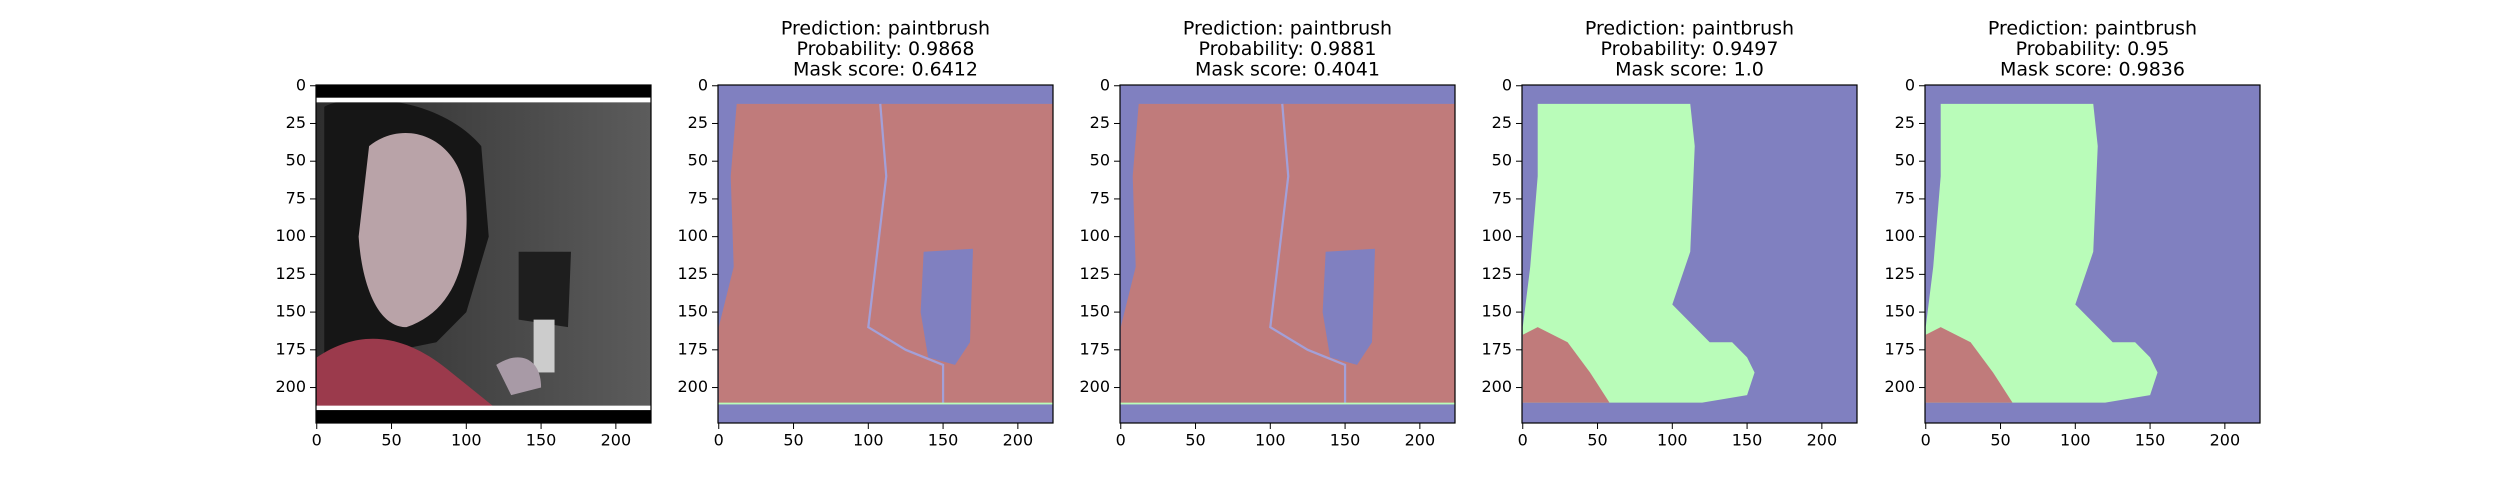  What do you see at coordinates (1689, 70) in the screenshot?
I see `panel-title: Mask score: 1.0` at bounding box center [1689, 70].